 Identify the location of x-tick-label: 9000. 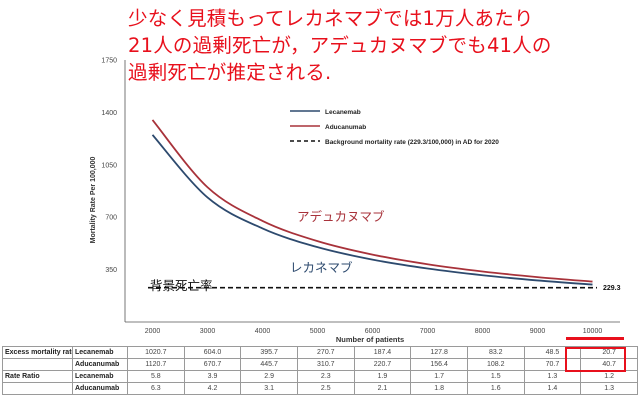
(538, 331).